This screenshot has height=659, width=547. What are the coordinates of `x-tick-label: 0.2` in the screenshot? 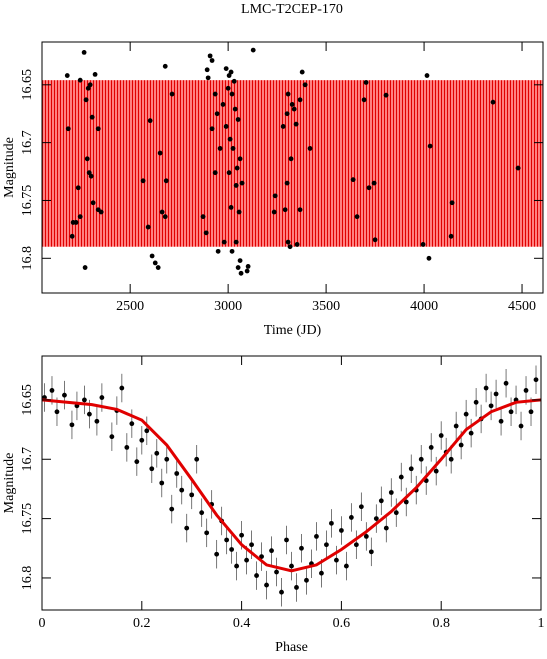 It's located at (142, 623).